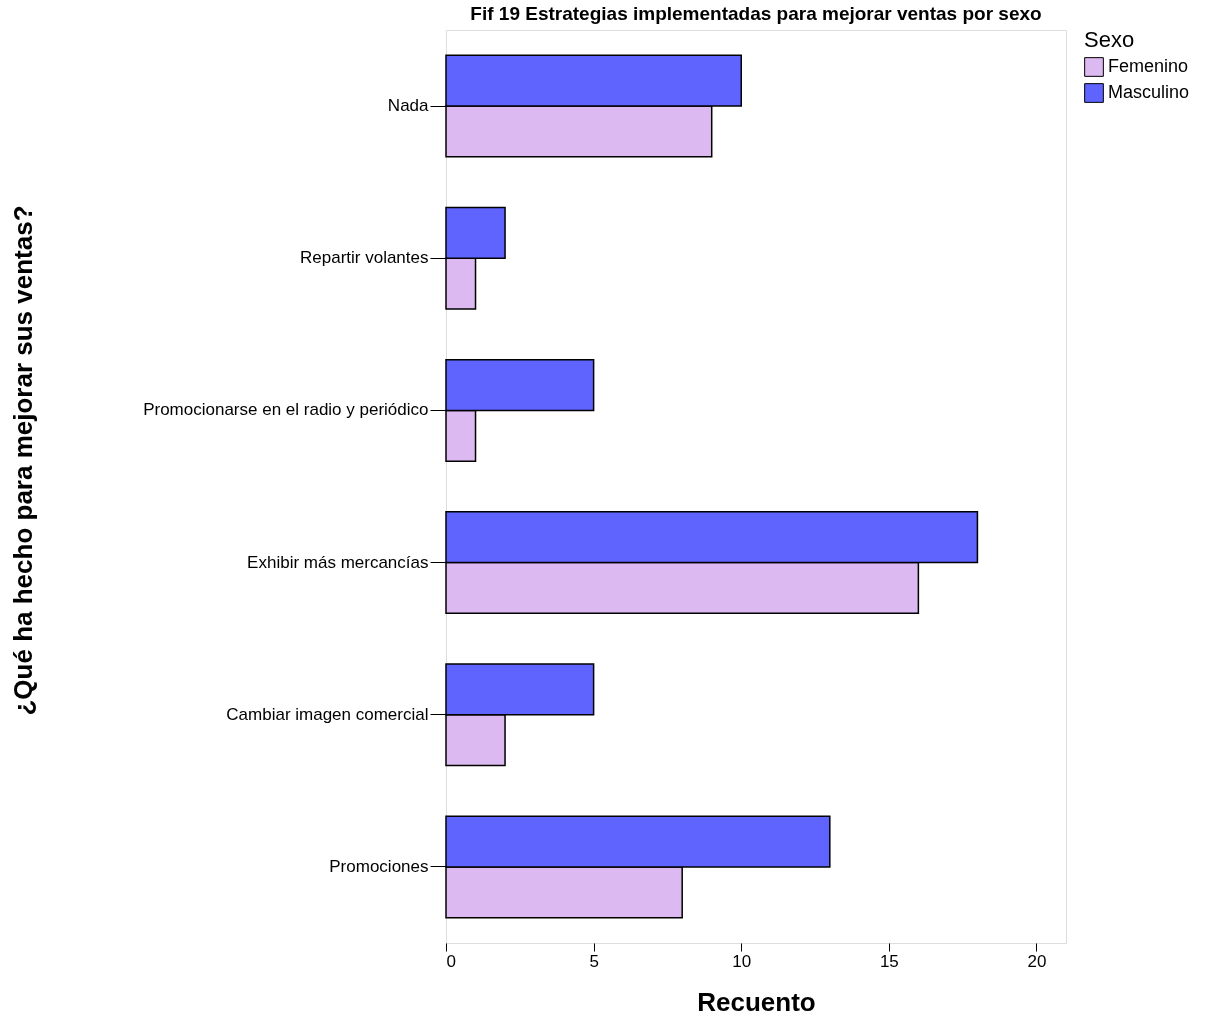 This screenshot has width=1208, height=1030. Describe the element at coordinates (338, 562) in the screenshot. I see `y-tick-label: Exhibir más mercancías` at that location.